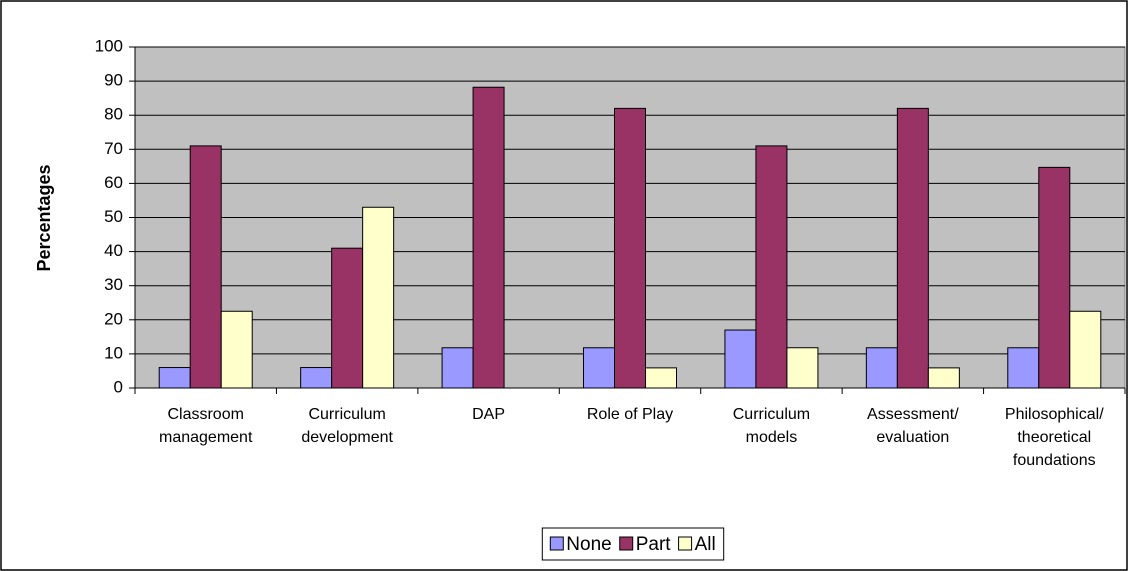  Describe the element at coordinates (109, 45) in the screenshot. I see `y-tick-label: 100` at that location.